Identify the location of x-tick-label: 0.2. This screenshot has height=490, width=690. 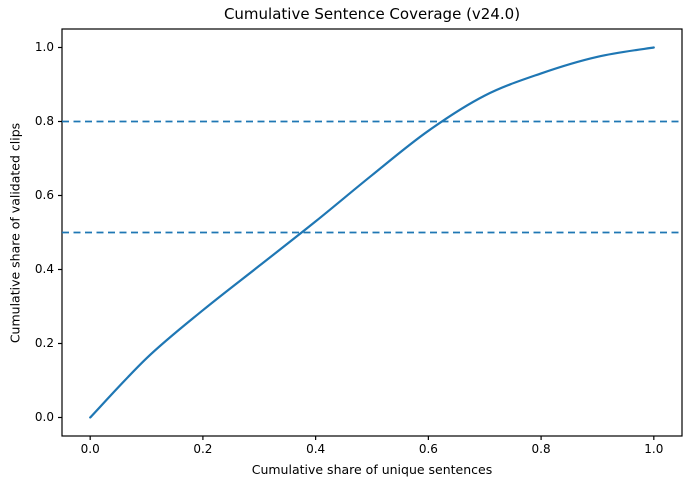
(203, 449).